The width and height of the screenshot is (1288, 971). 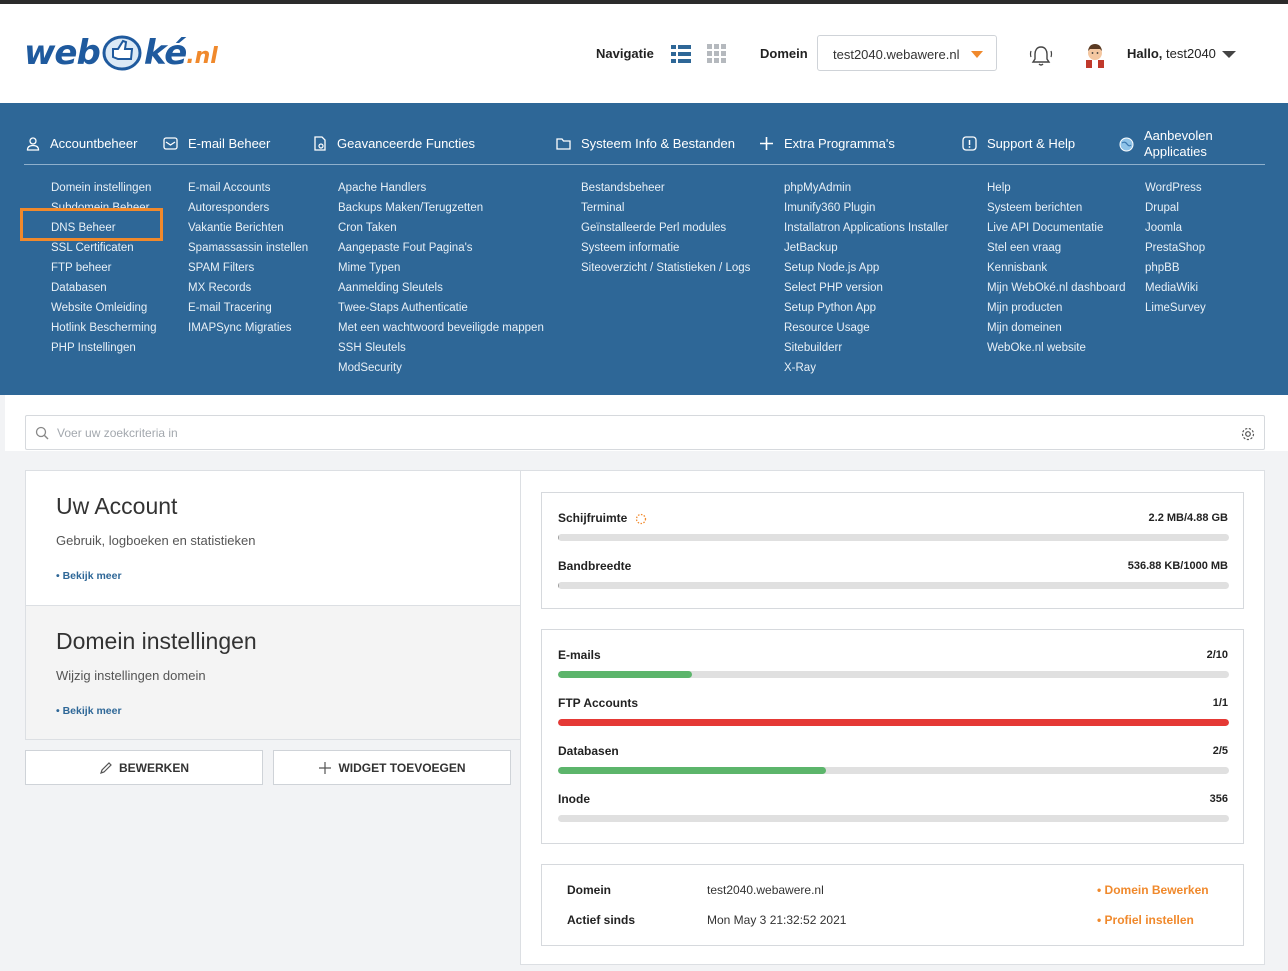 I want to click on menu-item: SSH Sleutels, so click(x=372, y=348).